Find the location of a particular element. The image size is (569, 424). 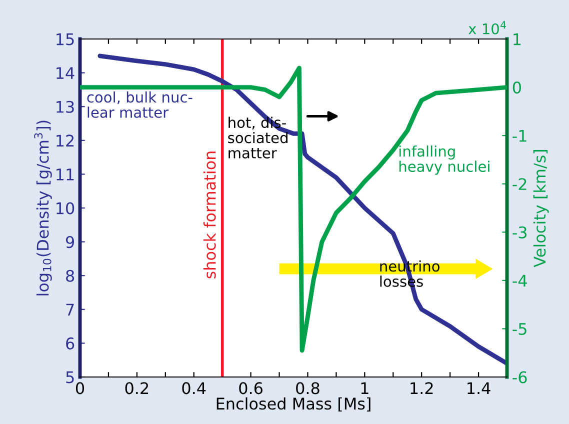

x-axis-title: Enclosed Mass [Ms] is located at coordinates (293, 404).